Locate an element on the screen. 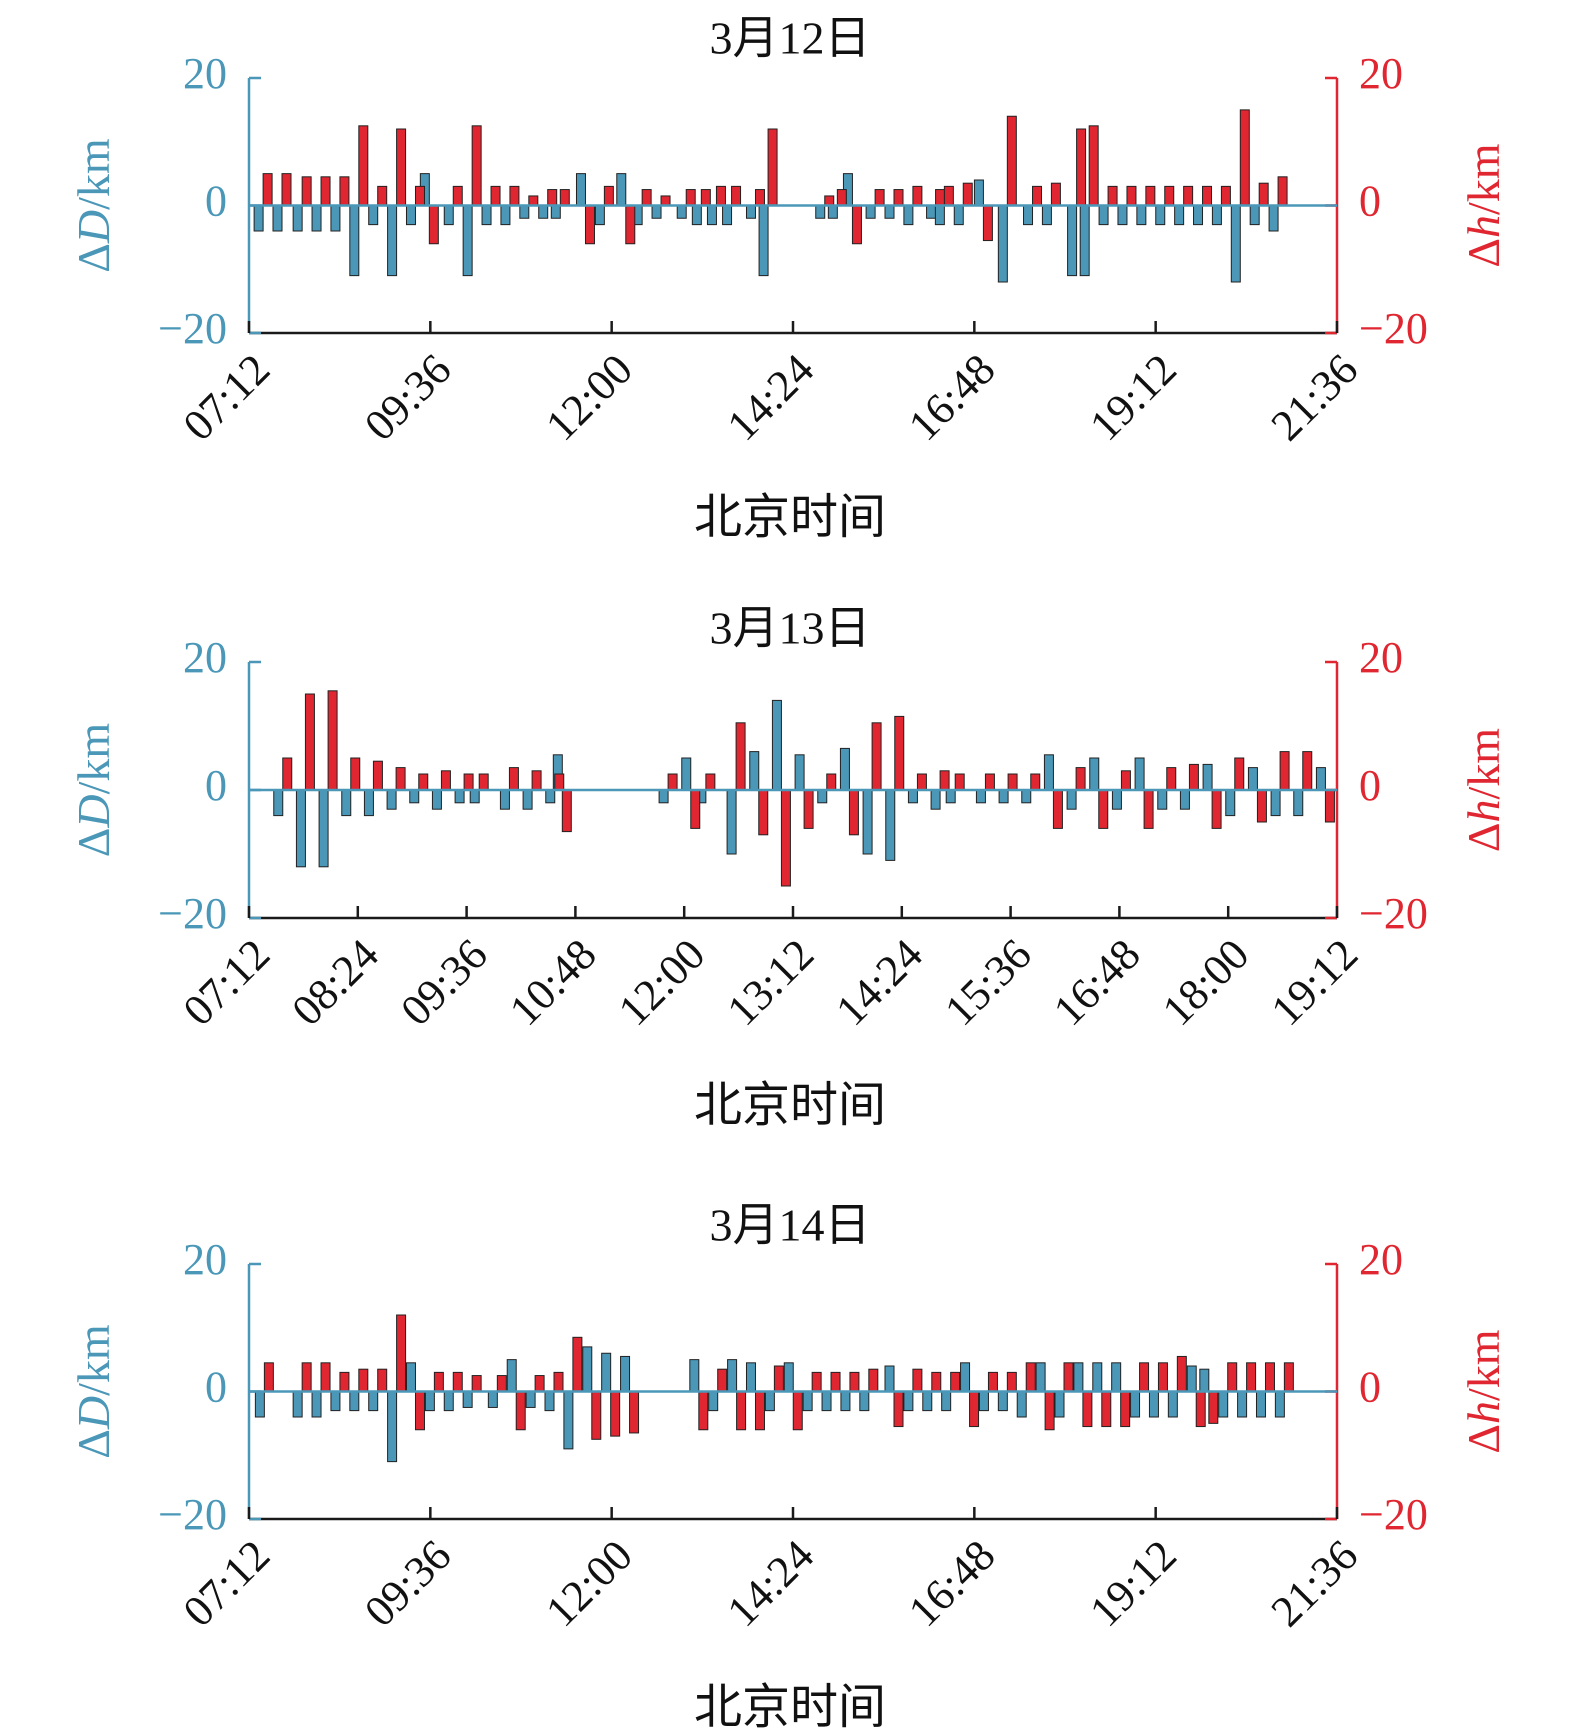 The width and height of the screenshot is (1575, 1729). right-y-tick-label: −20 is located at coordinates (1393, 1514).